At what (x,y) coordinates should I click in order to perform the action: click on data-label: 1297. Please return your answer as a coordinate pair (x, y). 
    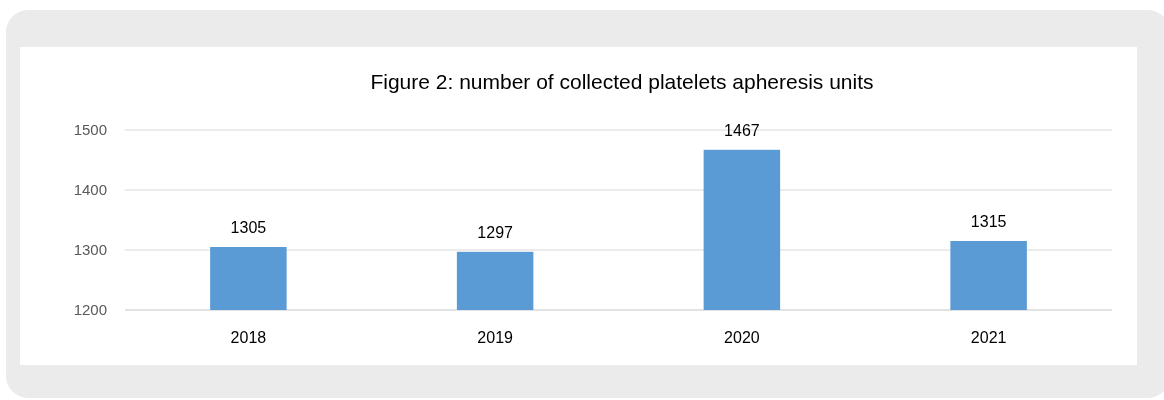
    Looking at the image, I should click on (495, 232).